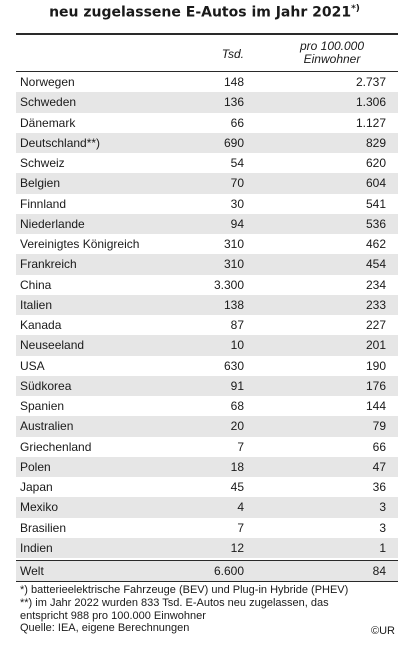 Image resolution: width=409 pixels, height=648 pixels. Describe the element at coordinates (207, 183) in the screenshot. I see `table-row: Belgien 70 604` at that location.